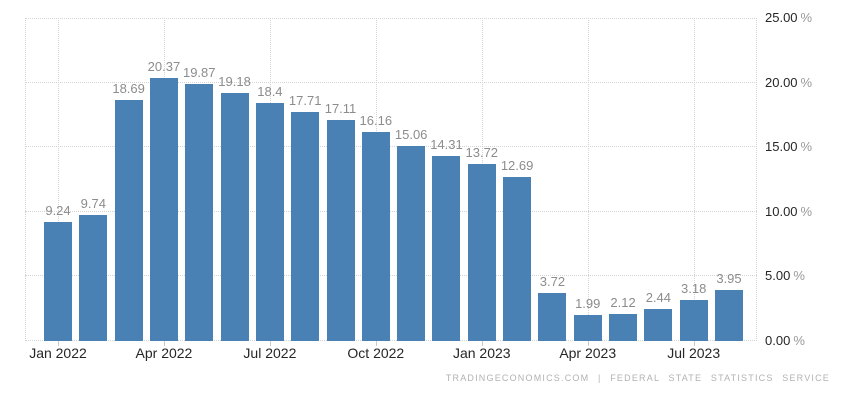  Describe the element at coordinates (93, 278) in the screenshot. I see `bar-feb-2022` at that location.